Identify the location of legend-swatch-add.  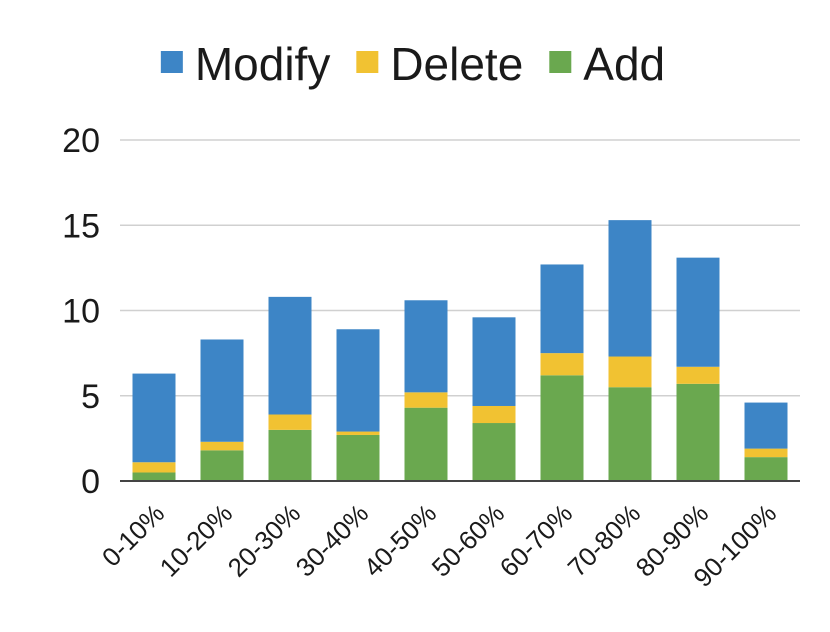
(560, 62).